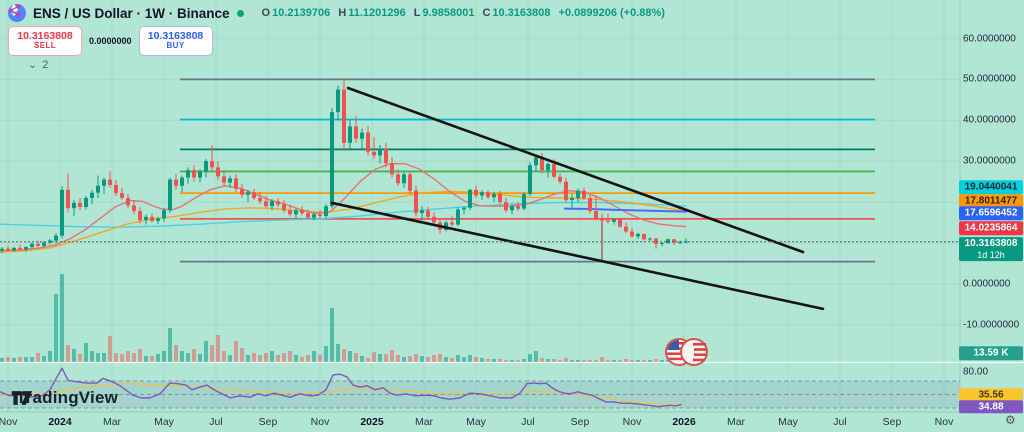  What do you see at coordinates (989, 161) in the screenshot?
I see `price-axis-label: 30.0000000` at bounding box center [989, 161].